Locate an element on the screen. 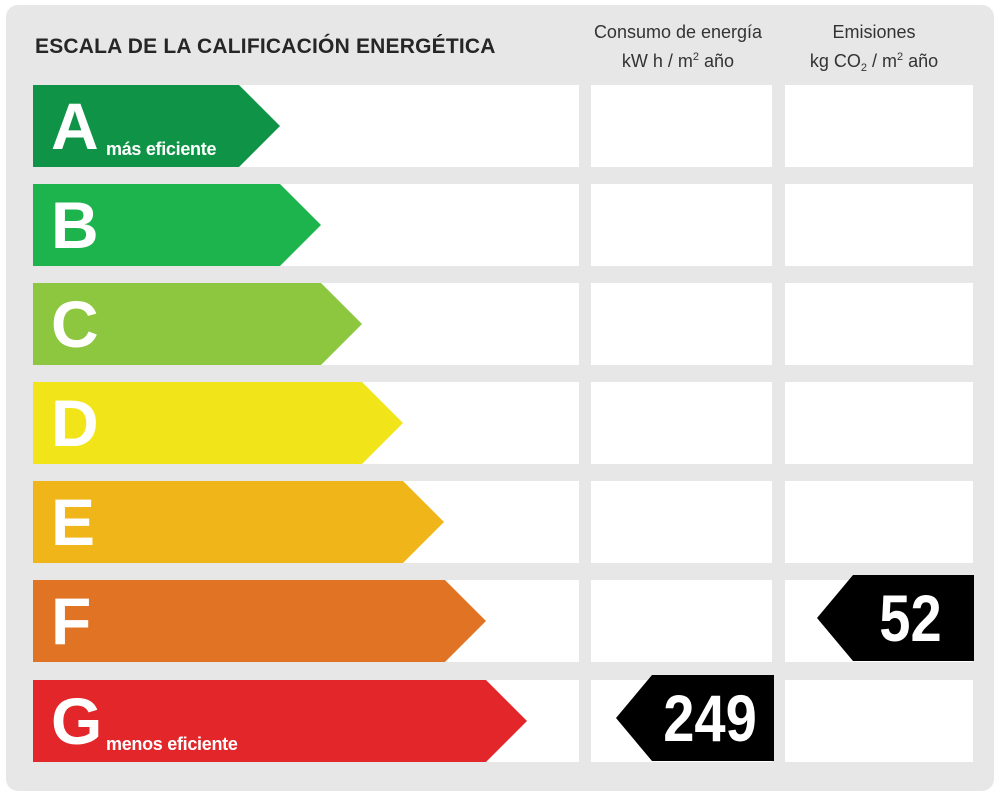 The width and height of the screenshot is (1000, 800). rating-row-c: C is located at coordinates (500, 324).